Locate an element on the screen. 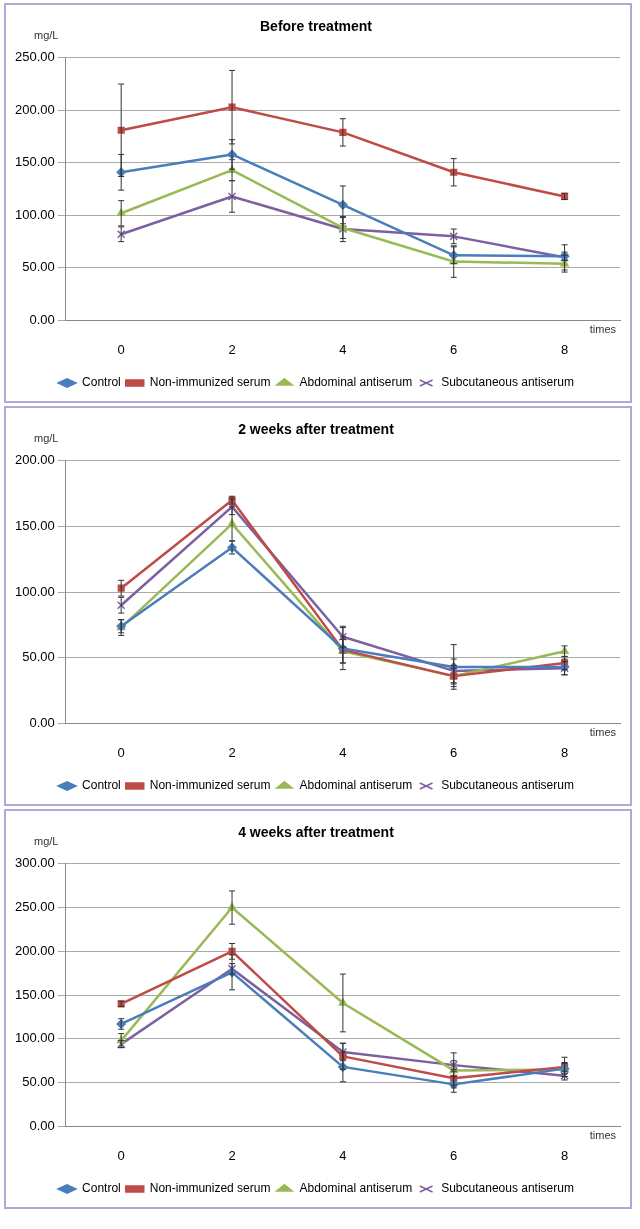  y-tick-label: 300.00 is located at coordinates (35, 863).